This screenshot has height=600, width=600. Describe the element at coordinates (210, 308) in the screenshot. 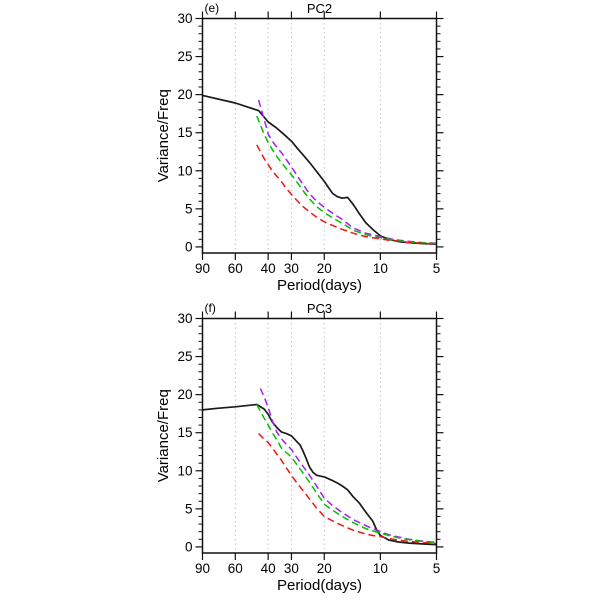

I see `panel-label: (f)` at that location.